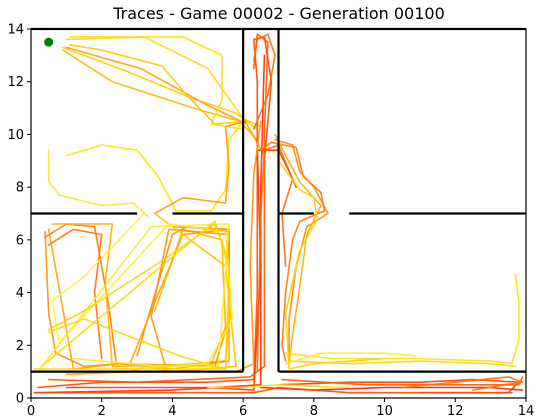 Image resolution: width=540 pixels, height=419 pixels. Describe the element at coordinates (15, 30) in the screenshot. I see `y-tick-label: 14` at that location.